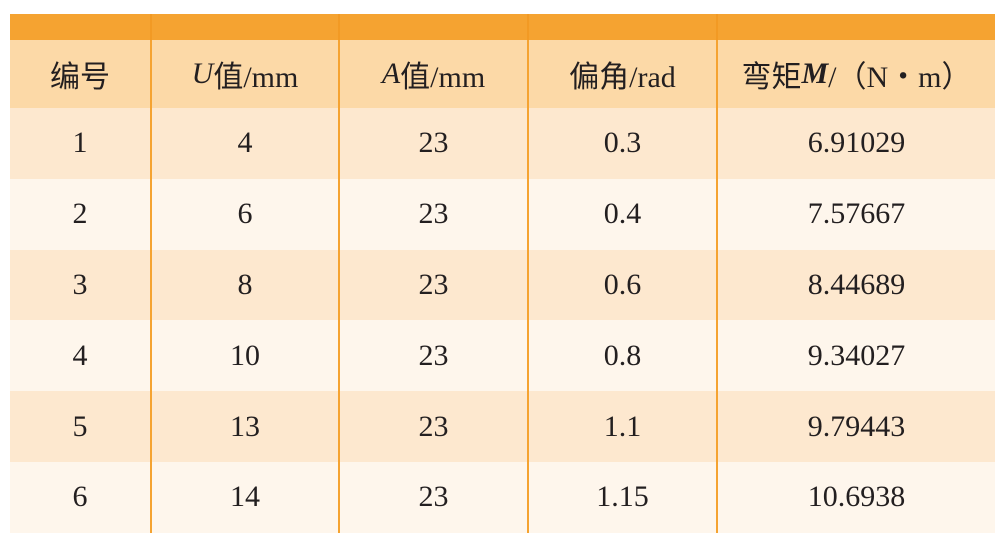 This screenshot has width=1001, height=548. What do you see at coordinates (246, 497) in the screenshot?
I see `table-cell: 14` at bounding box center [246, 497].